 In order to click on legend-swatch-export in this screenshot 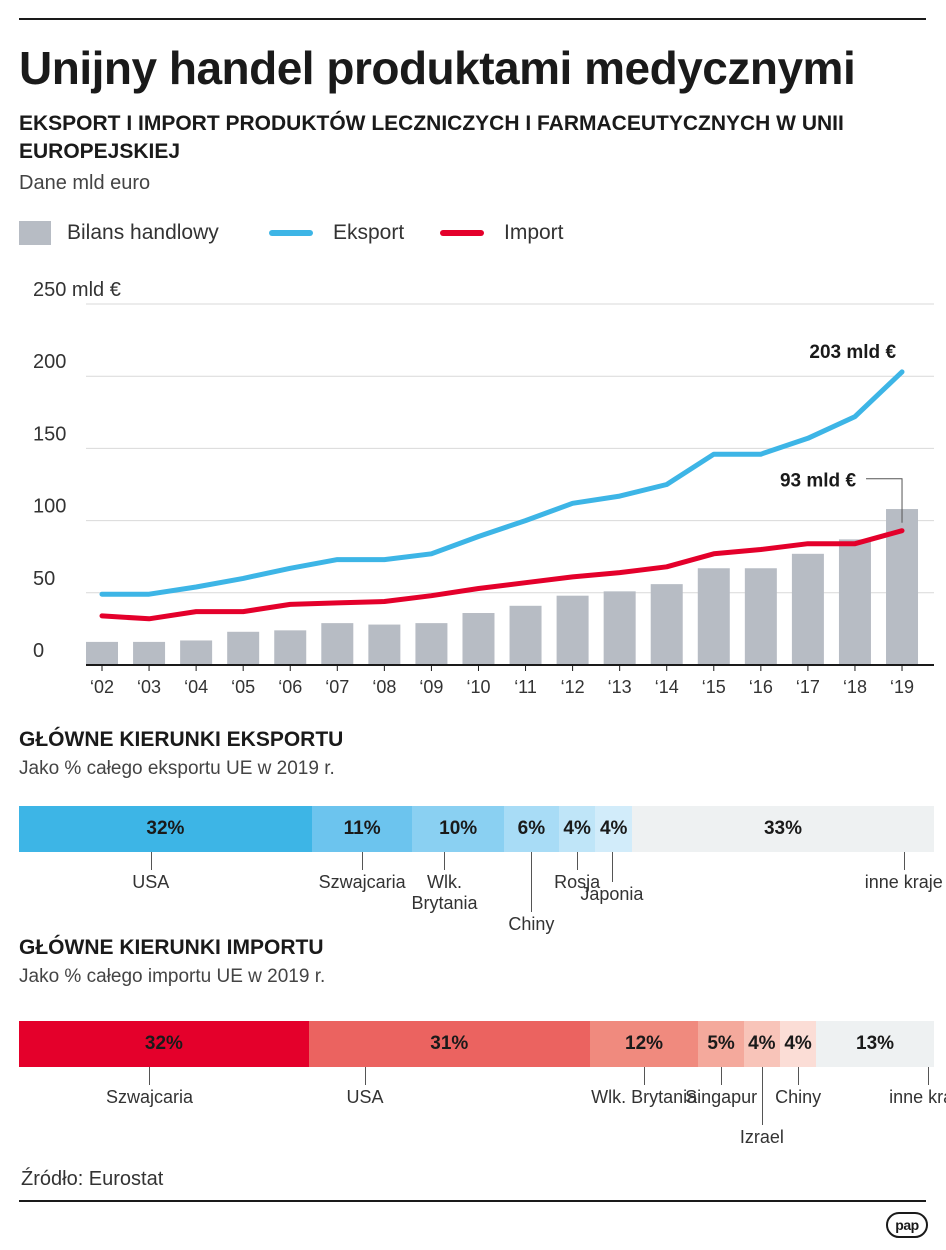, I will do `click(291, 233)`.